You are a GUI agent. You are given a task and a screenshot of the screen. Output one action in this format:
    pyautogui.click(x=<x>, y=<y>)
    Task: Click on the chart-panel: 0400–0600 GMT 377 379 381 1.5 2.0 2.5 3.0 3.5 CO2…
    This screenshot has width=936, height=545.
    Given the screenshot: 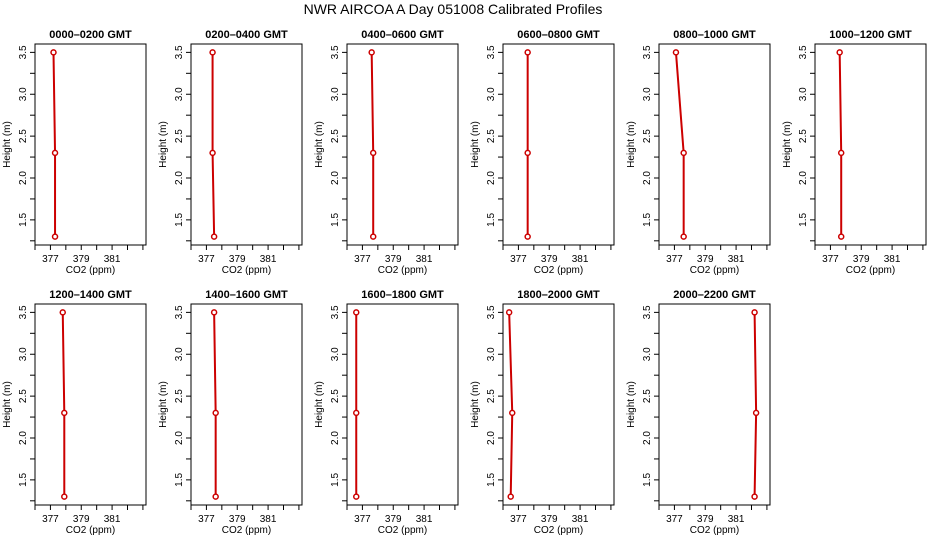 What is the action you would take?
    pyautogui.click(x=386, y=152)
    